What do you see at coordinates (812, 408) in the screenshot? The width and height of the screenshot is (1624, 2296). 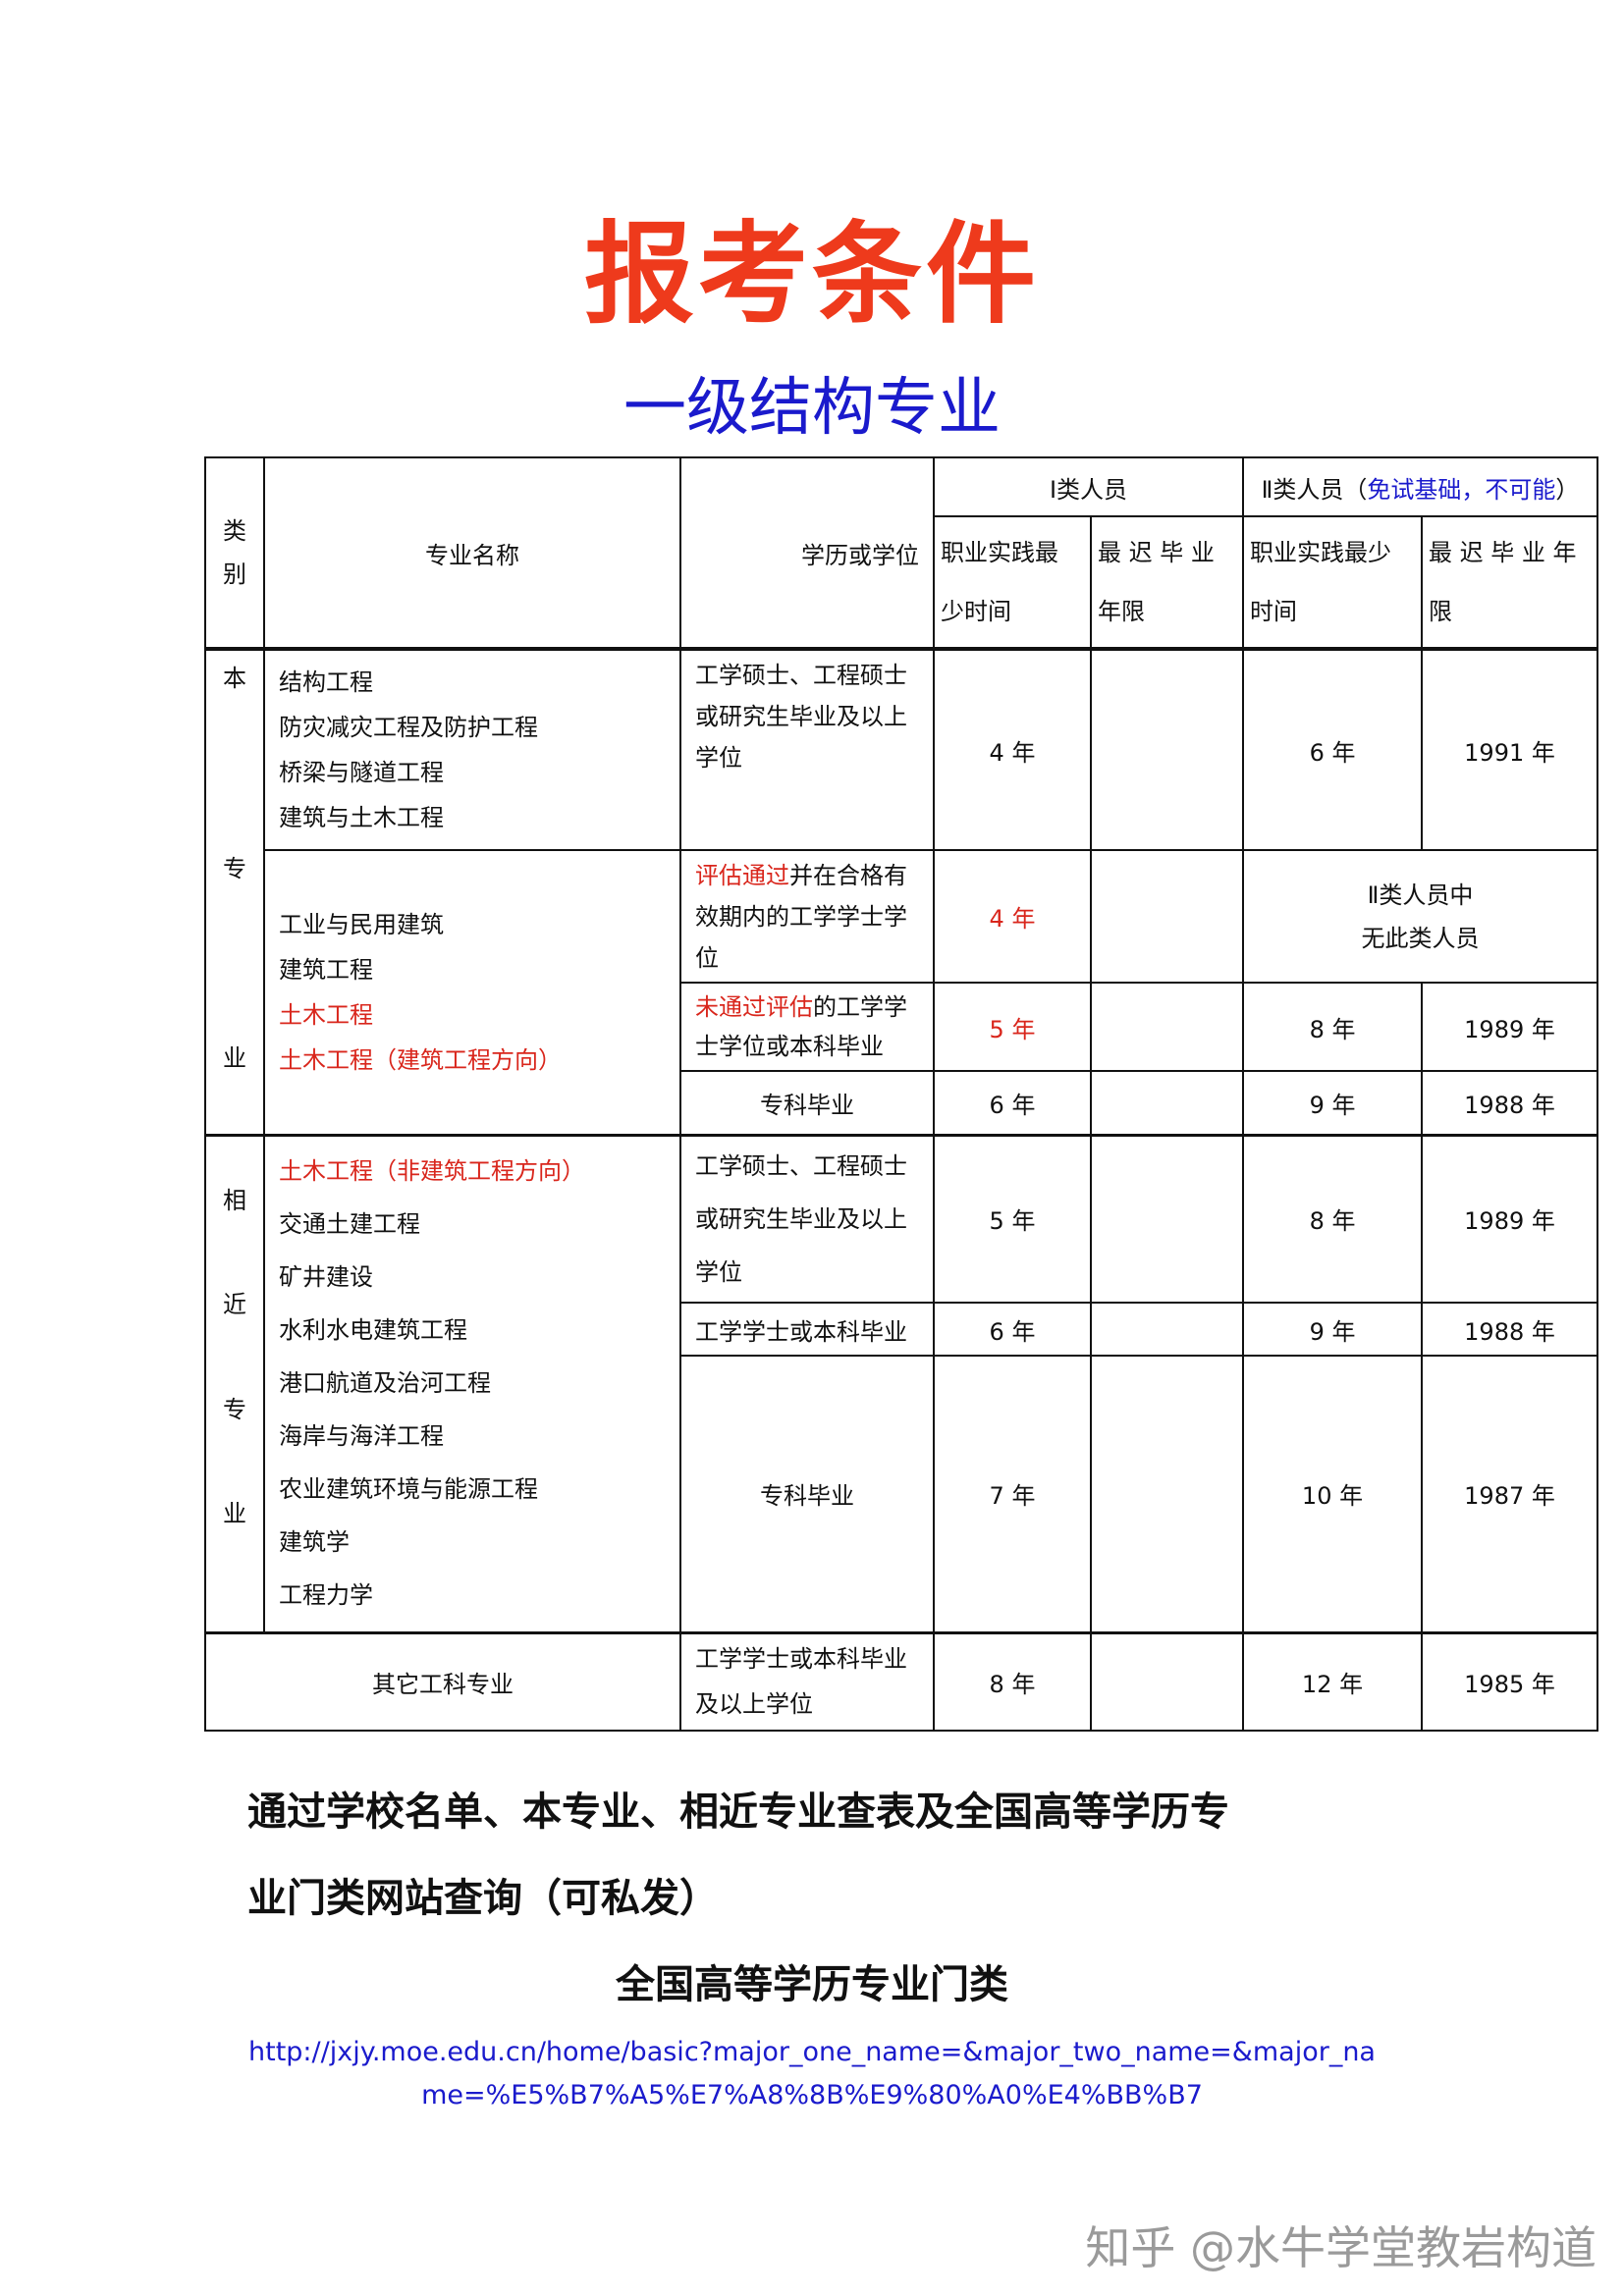 I see `page-subtitle: 一级结构专业` at bounding box center [812, 408].